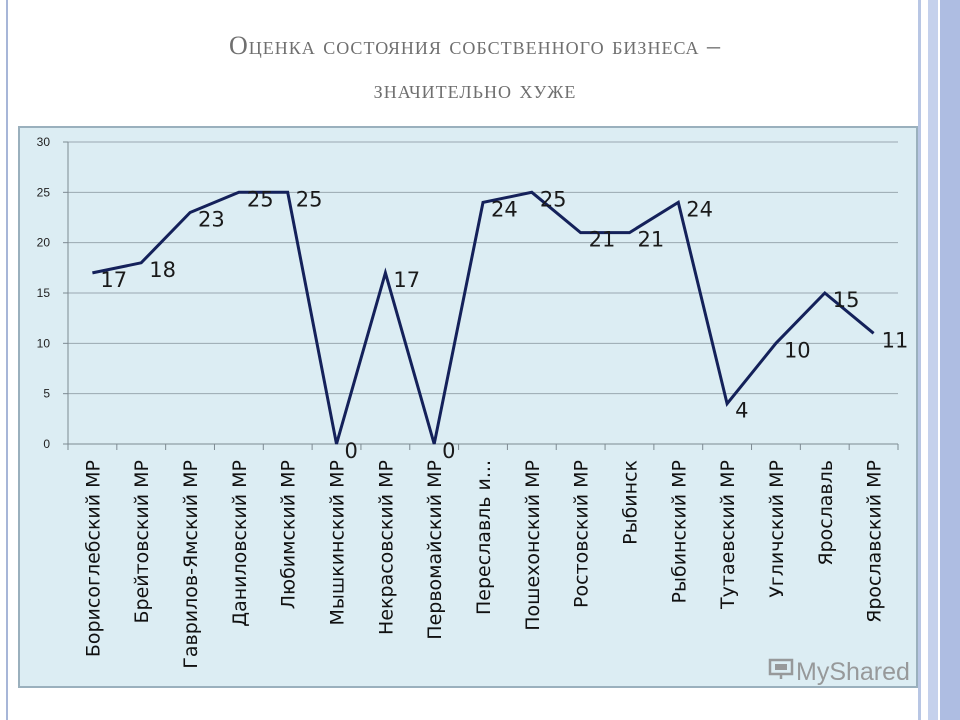  What do you see at coordinates (475, 89) in the screenshot?
I see `slide-title-line2: значительно хуже` at bounding box center [475, 89].